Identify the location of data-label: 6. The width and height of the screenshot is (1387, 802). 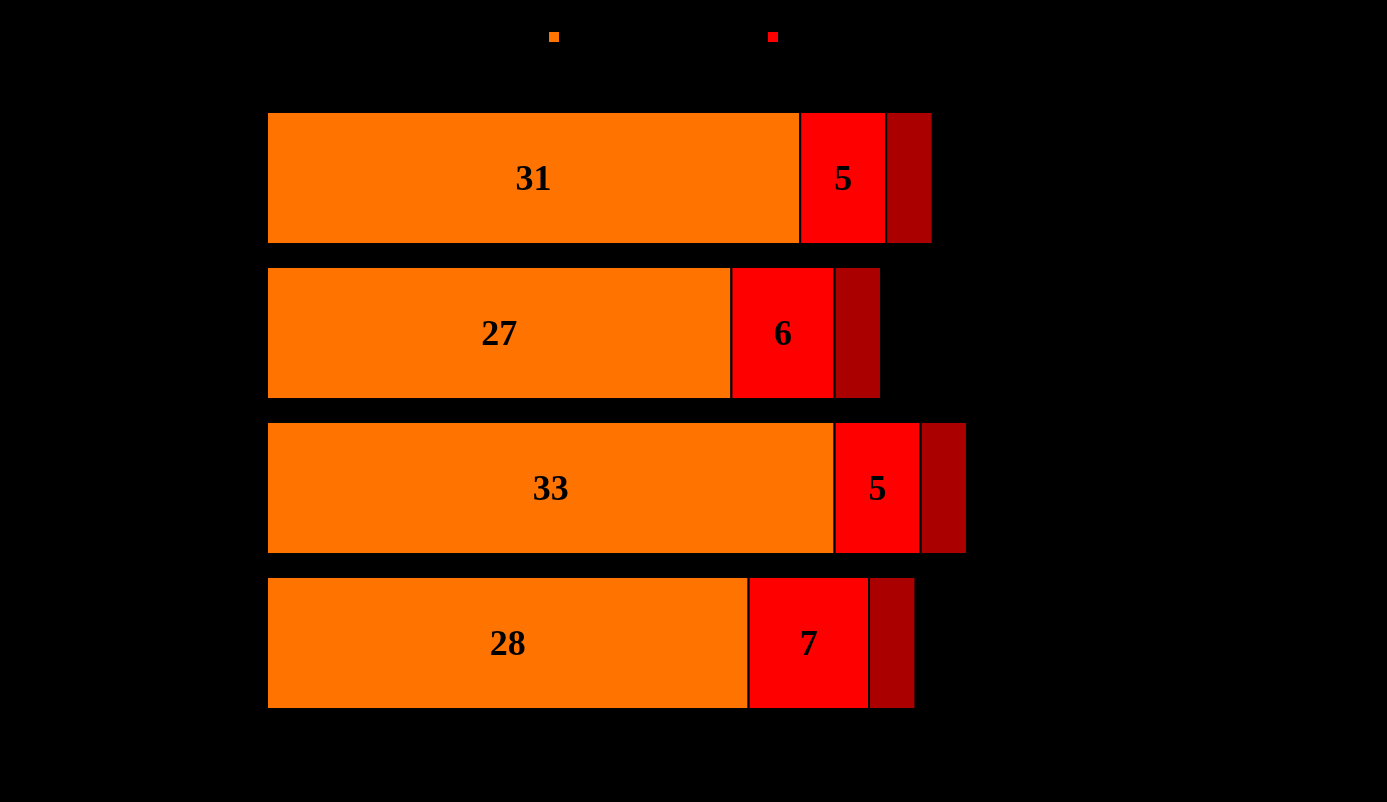
(783, 333).